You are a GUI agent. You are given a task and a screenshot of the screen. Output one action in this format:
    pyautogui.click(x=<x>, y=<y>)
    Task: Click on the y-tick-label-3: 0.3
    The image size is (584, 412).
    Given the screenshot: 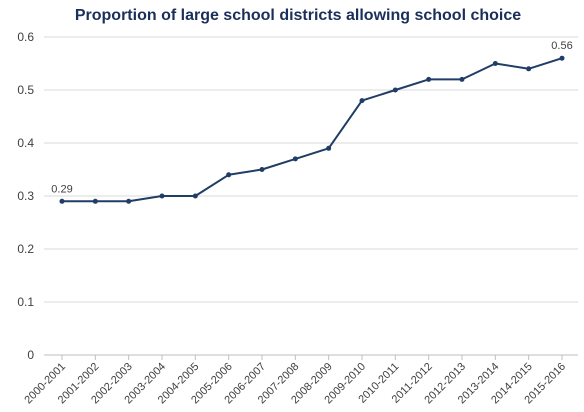 What is the action you would take?
    pyautogui.click(x=25, y=196)
    